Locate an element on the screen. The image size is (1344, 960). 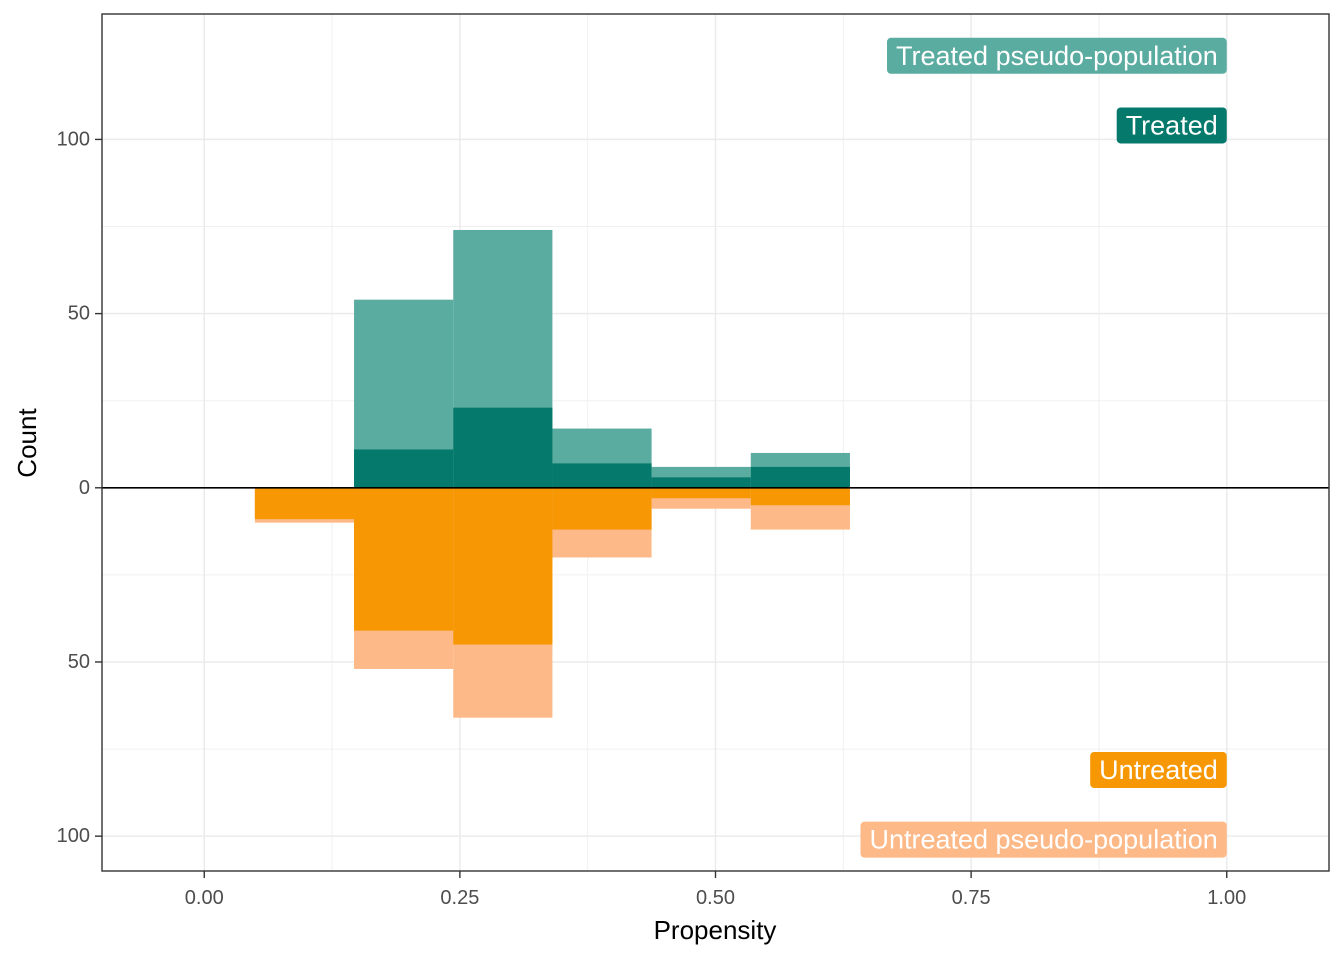
y-axis-title: Count is located at coordinates (27, 443).